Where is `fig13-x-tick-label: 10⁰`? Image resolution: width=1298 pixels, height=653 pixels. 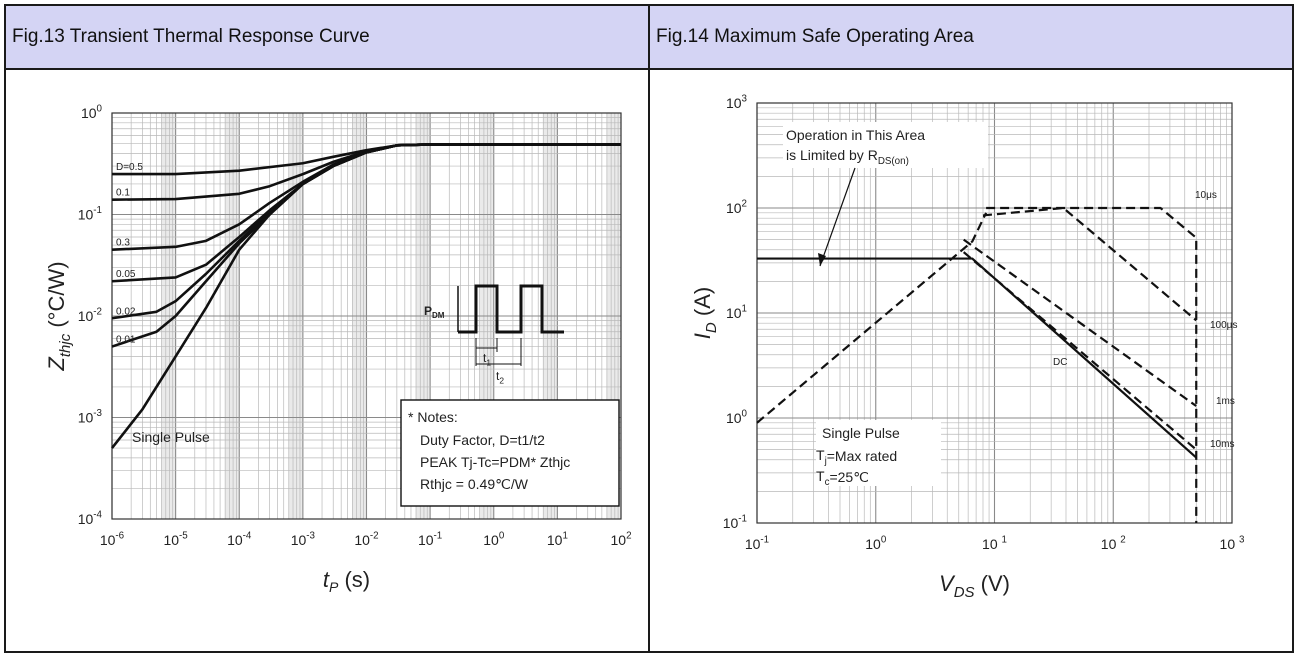 fig13-x-tick-label: 10⁰ is located at coordinates (494, 539).